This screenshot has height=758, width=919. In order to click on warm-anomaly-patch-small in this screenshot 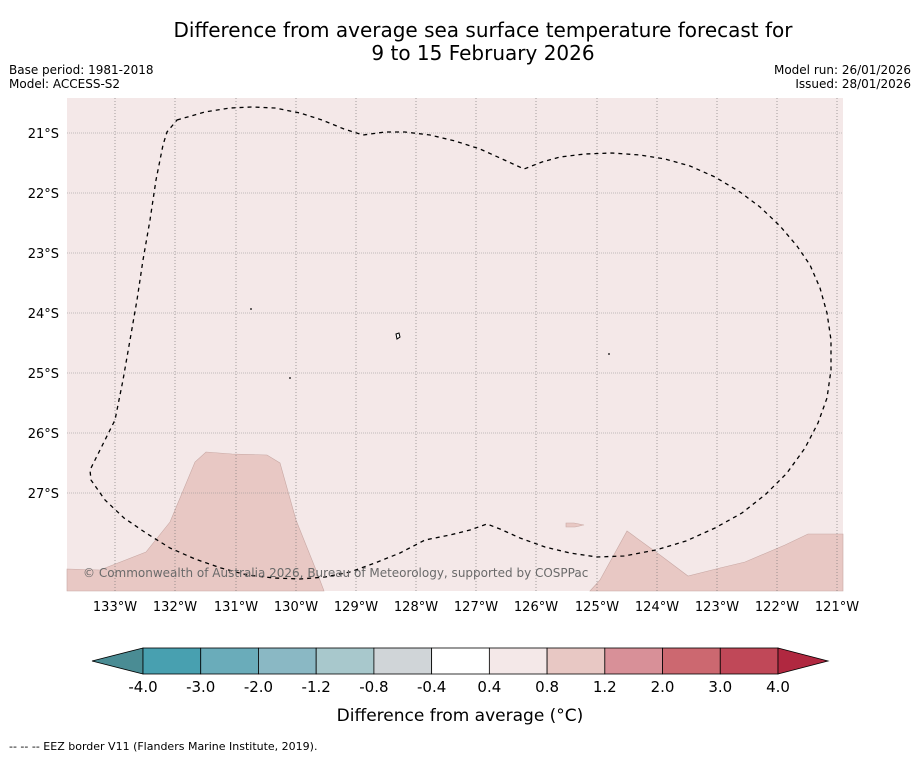, I will do `click(575, 525)`.